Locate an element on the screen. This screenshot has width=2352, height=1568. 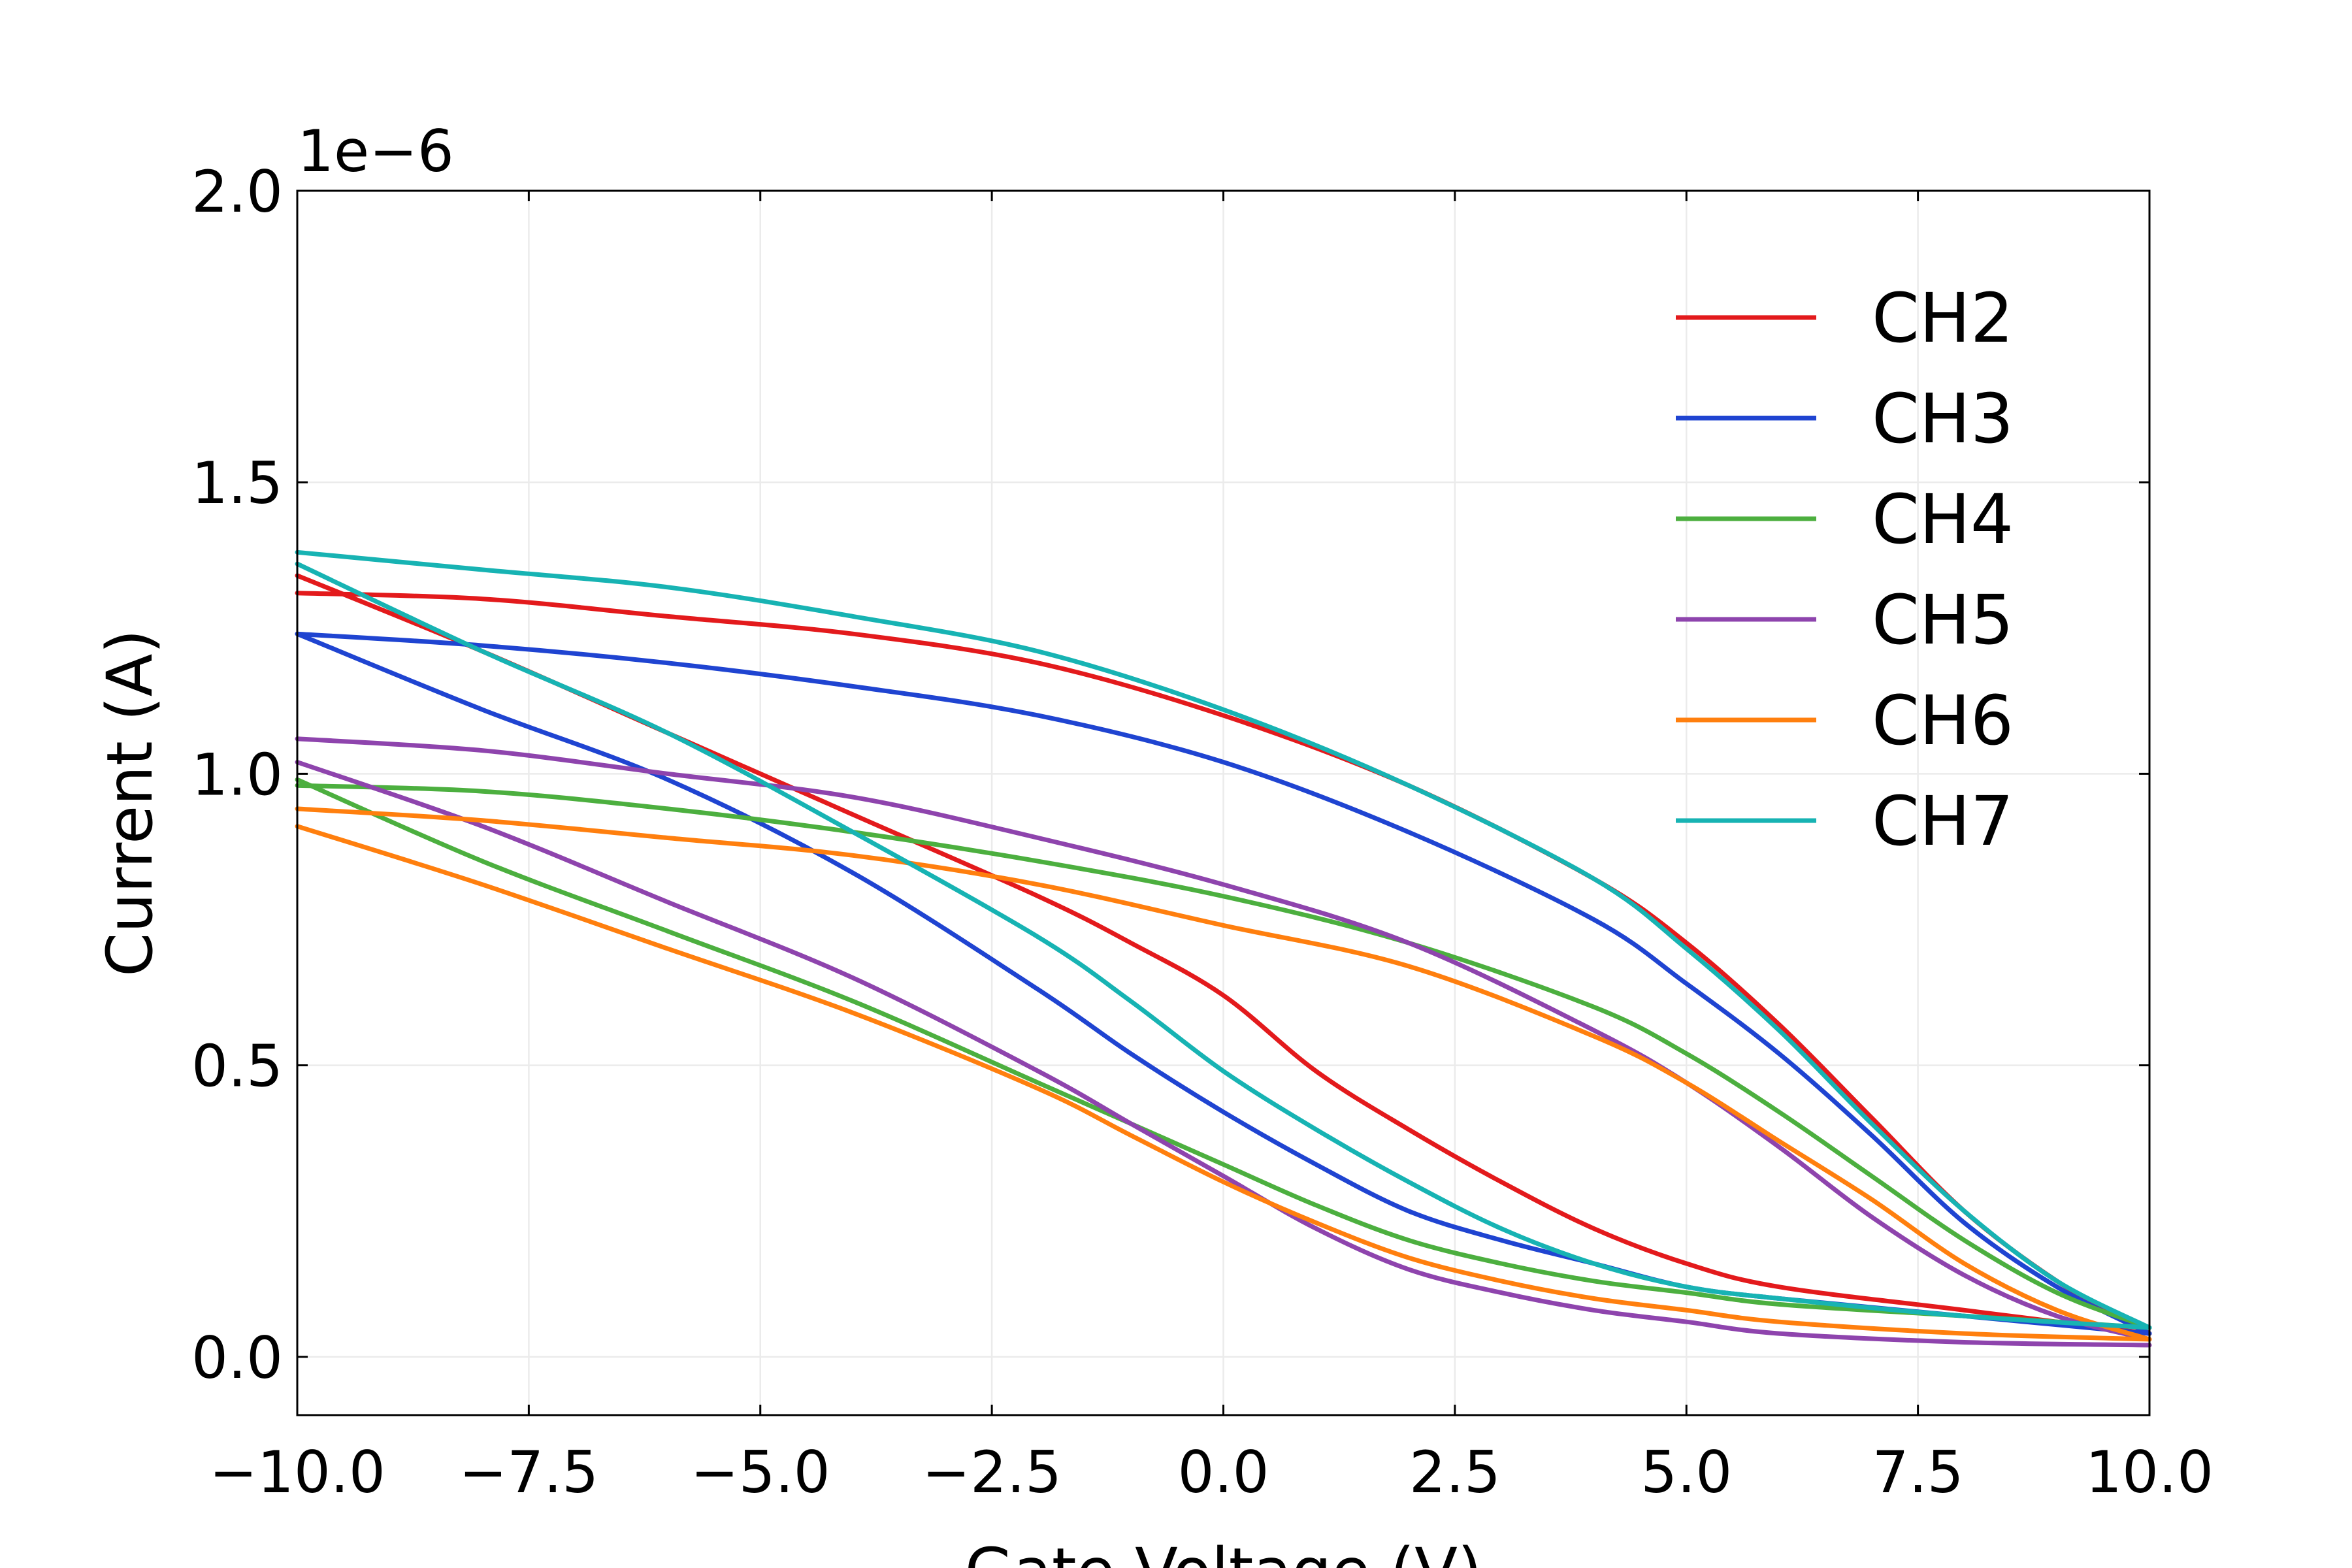
legend-label-ch6: CH6 is located at coordinates (1943, 720).